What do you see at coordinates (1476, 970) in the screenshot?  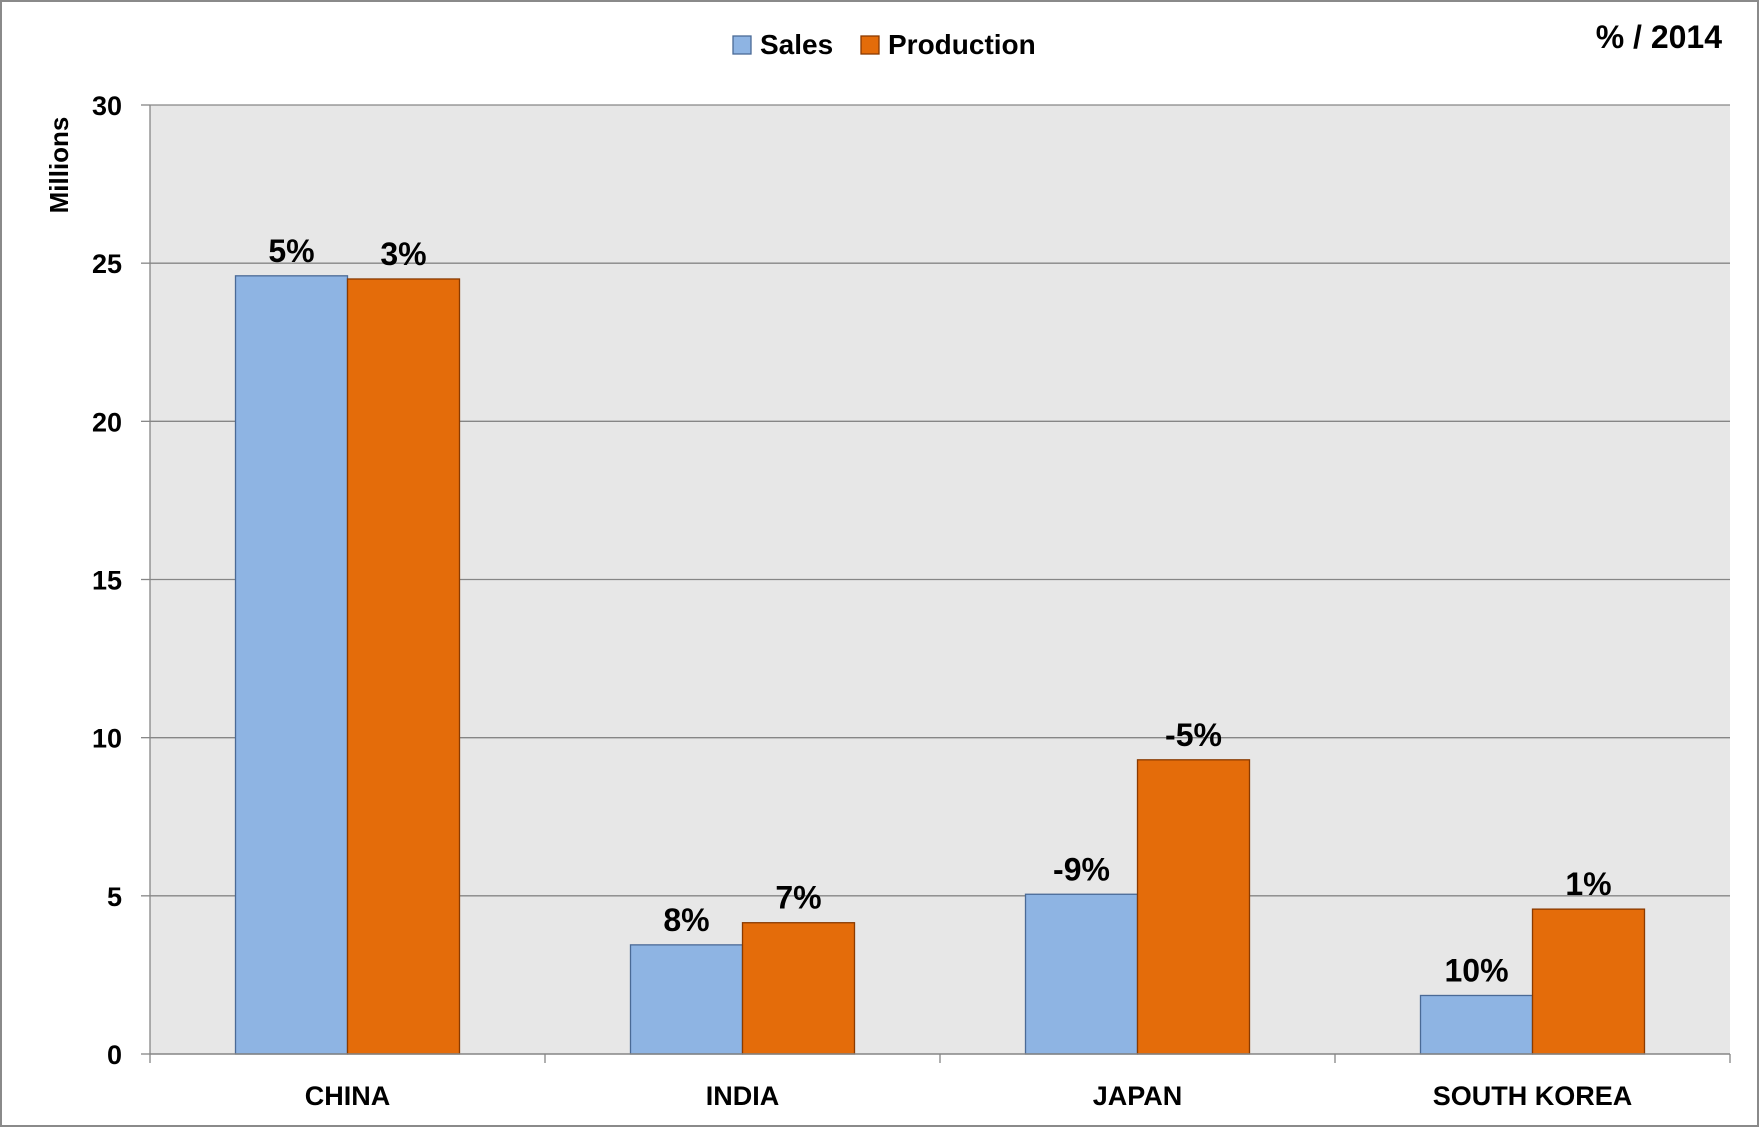 I see `data-label: 10%` at bounding box center [1476, 970].